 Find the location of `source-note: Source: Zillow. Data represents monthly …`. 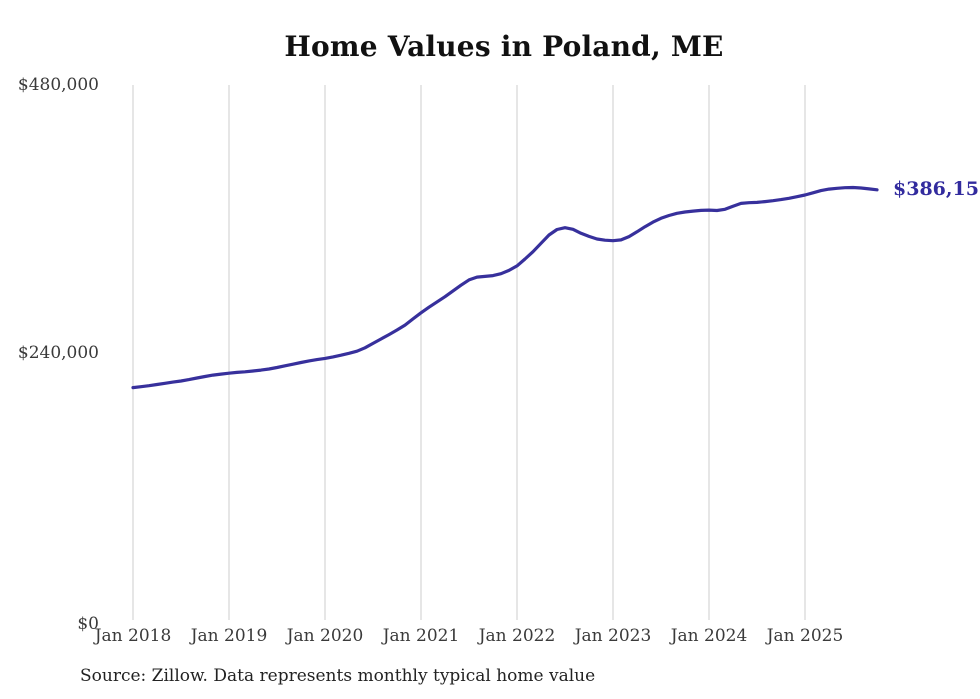

source-note: Source: Zillow. Data represents monthly … is located at coordinates (338, 676).